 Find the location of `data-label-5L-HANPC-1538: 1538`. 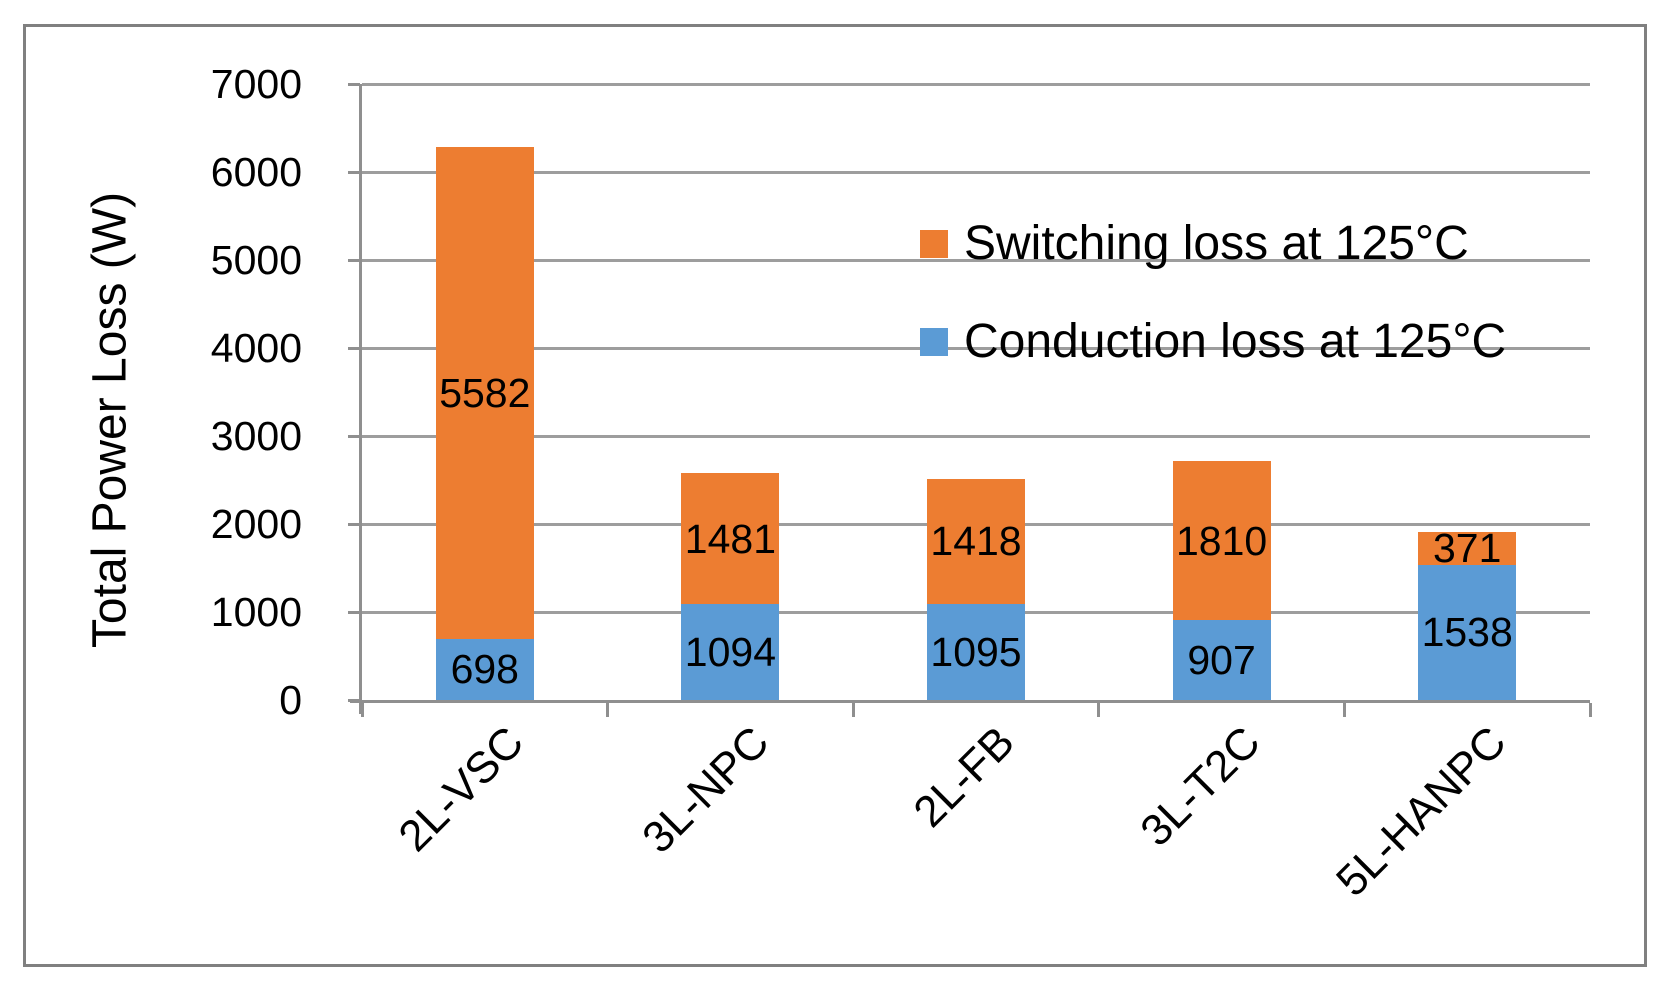

data-label-5L-HANPC-1538: 1538 is located at coordinates (1467, 632).